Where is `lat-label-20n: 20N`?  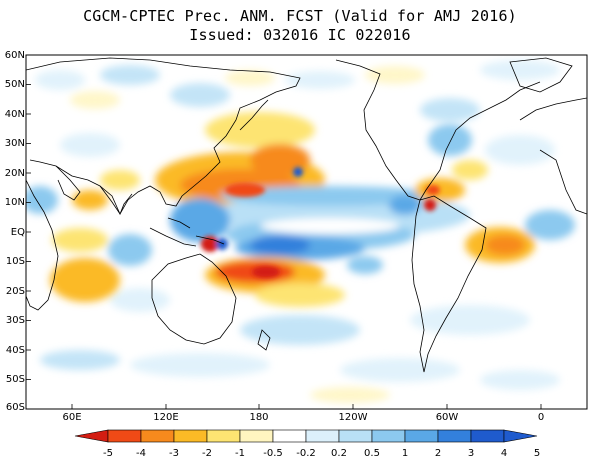
lat-label-20n: 20N is located at coordinates (14, 173).